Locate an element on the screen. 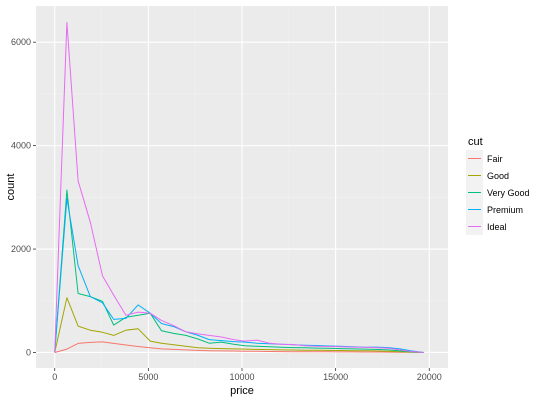 The image size is (540, 400). legend-label-good: Good is located at coordinates (498, 176).